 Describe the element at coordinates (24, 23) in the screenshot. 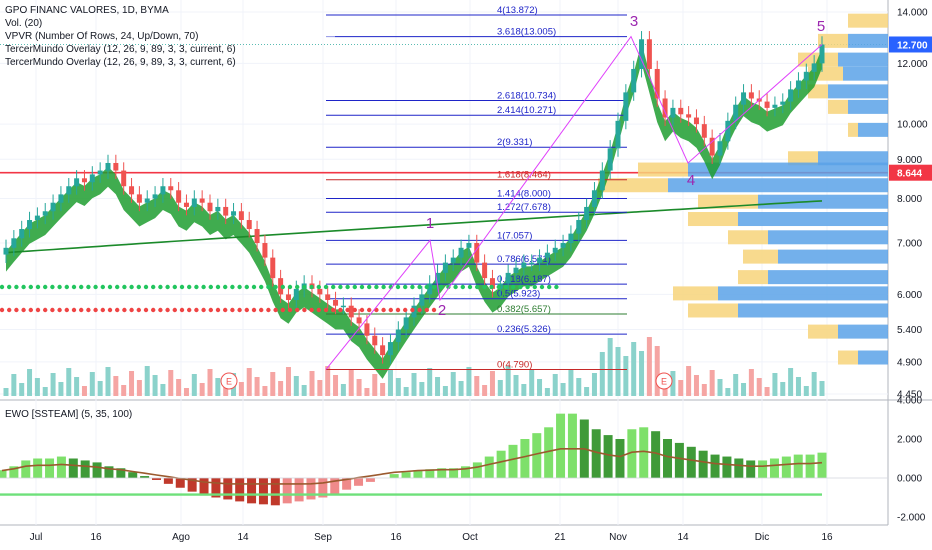

I see `legend-volume: Vol. (20)` at that location.